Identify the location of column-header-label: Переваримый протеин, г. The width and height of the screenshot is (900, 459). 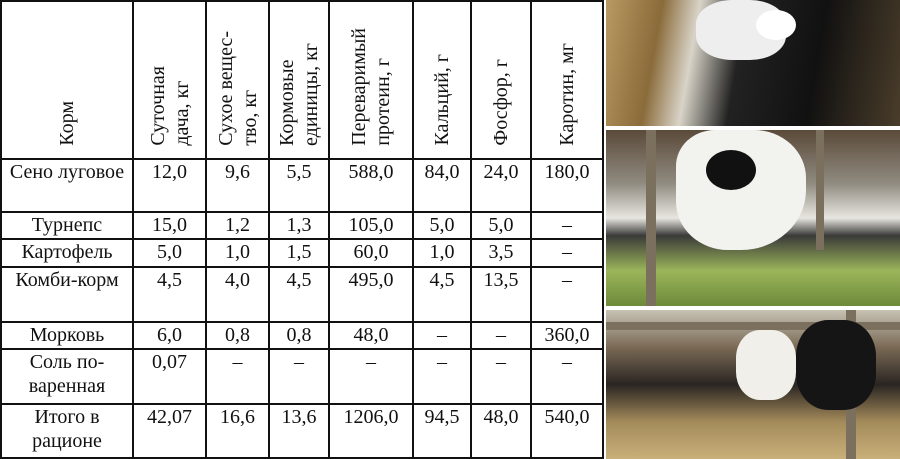
(371, 87).